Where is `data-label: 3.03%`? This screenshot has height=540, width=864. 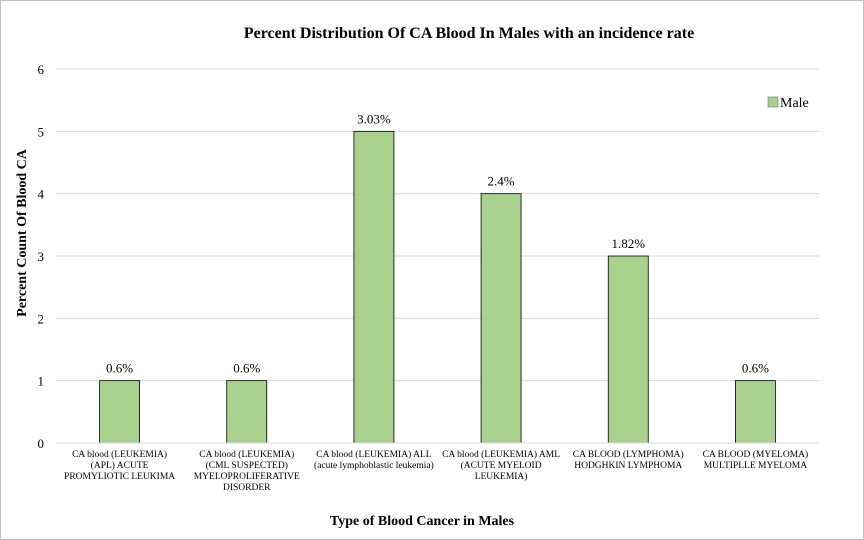
data-label: 3.03% is located at coordinates (374, 118).